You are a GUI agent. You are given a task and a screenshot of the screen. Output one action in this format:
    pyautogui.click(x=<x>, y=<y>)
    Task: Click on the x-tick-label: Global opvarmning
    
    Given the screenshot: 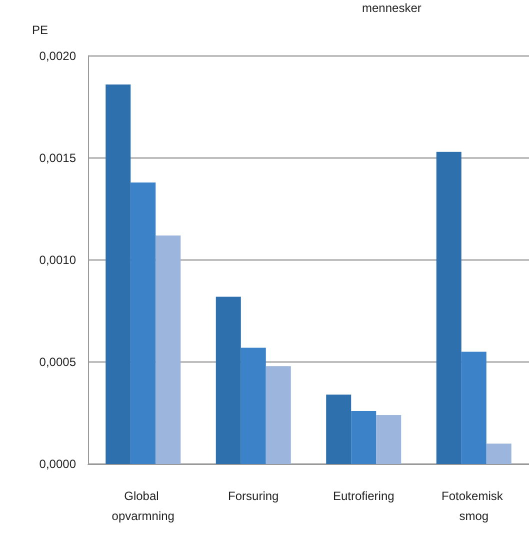 What is the action you would take?
    pyautogui.click(x=143, y=506)
    